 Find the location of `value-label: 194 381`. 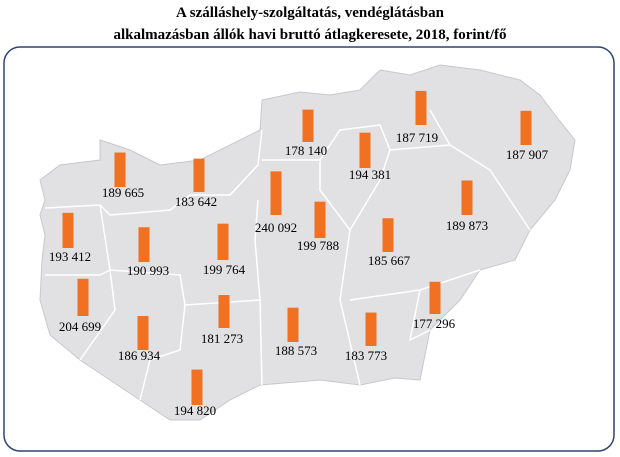

value-label: 194 381 is located at coordinates (370, 174).